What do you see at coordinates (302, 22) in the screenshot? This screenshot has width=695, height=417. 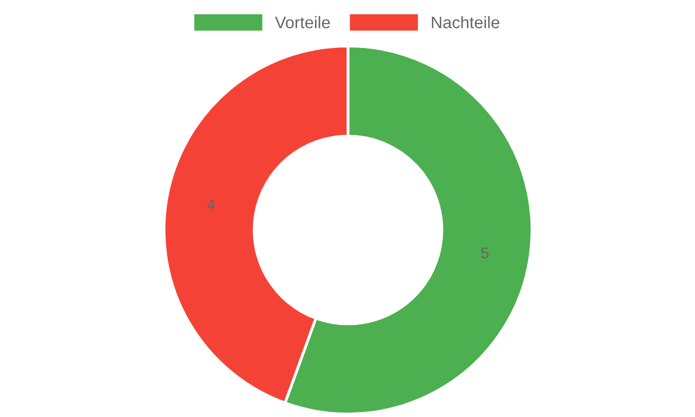 I see `legend-label: Vorteile` at bounding box center [302, 22].